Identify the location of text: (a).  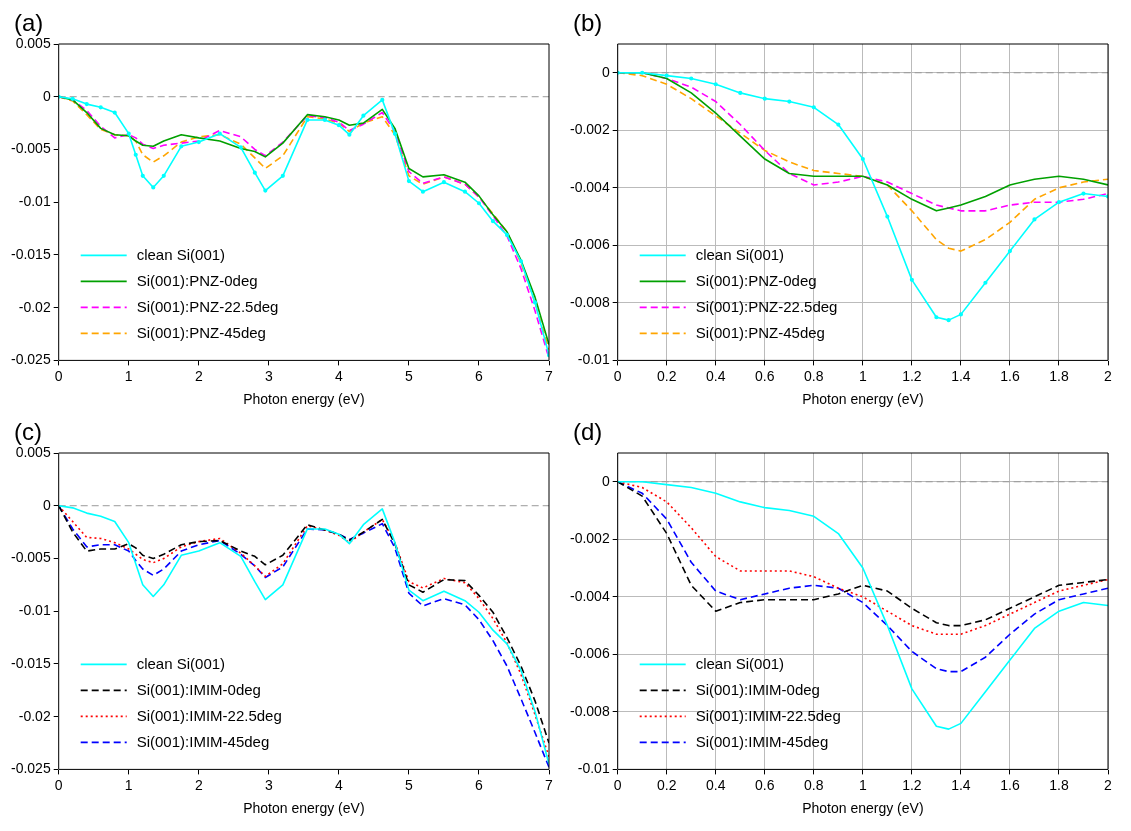
(29, 22).